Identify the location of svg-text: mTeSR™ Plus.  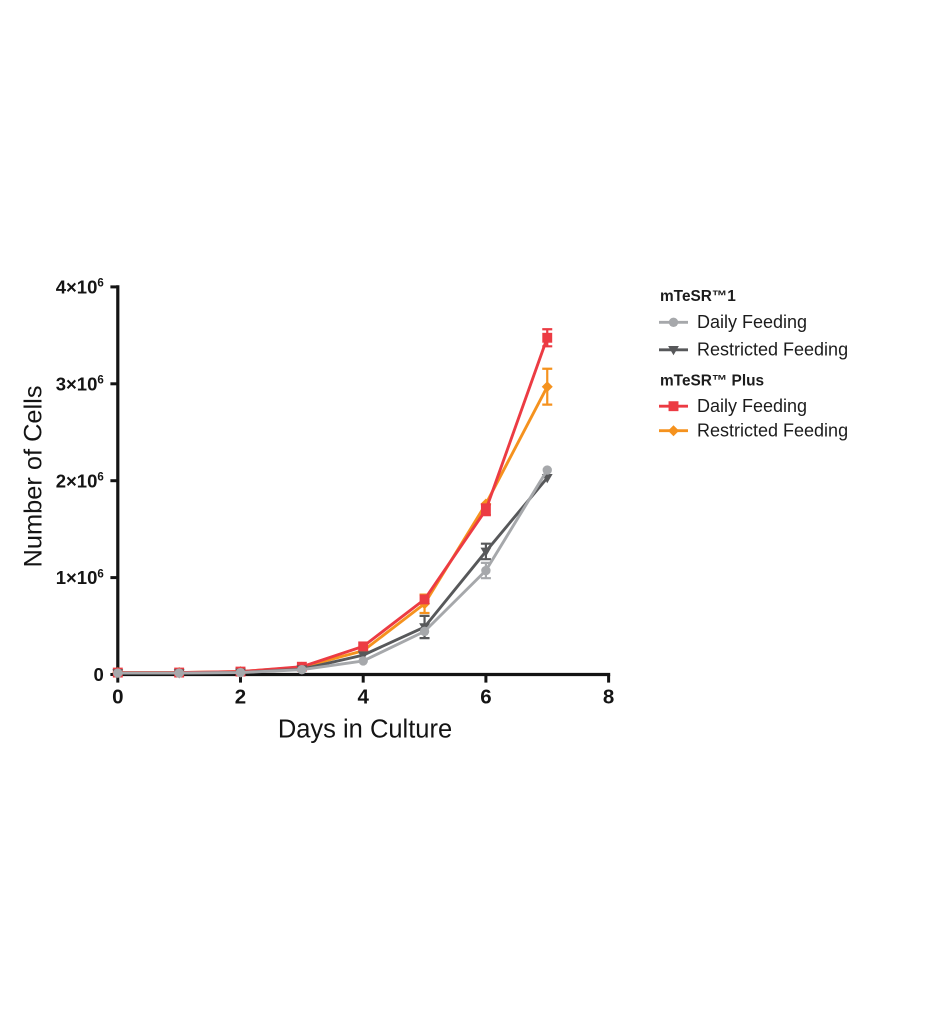
(712, 380).